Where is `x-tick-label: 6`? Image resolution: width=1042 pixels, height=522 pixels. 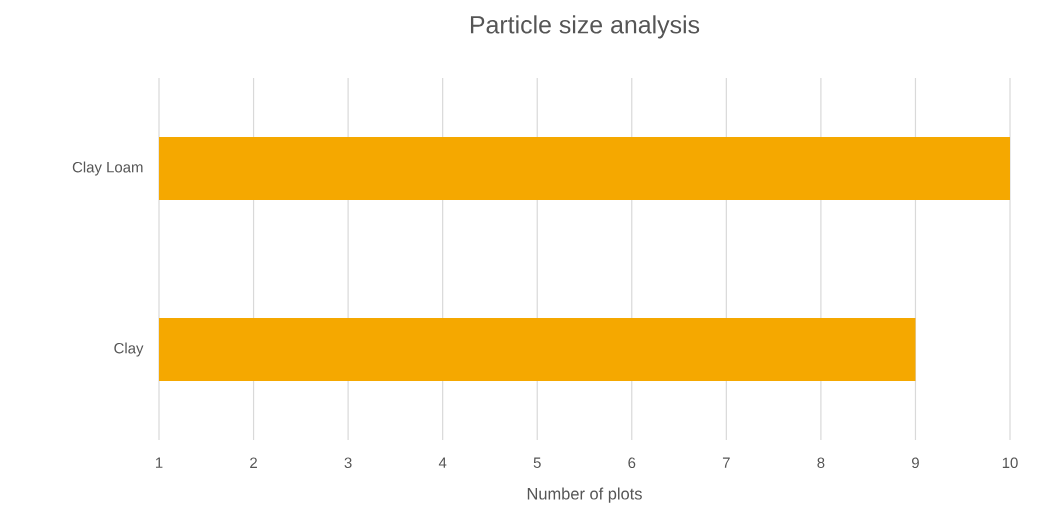
x-tick-label: 6 is located at coordinates (632, 463).